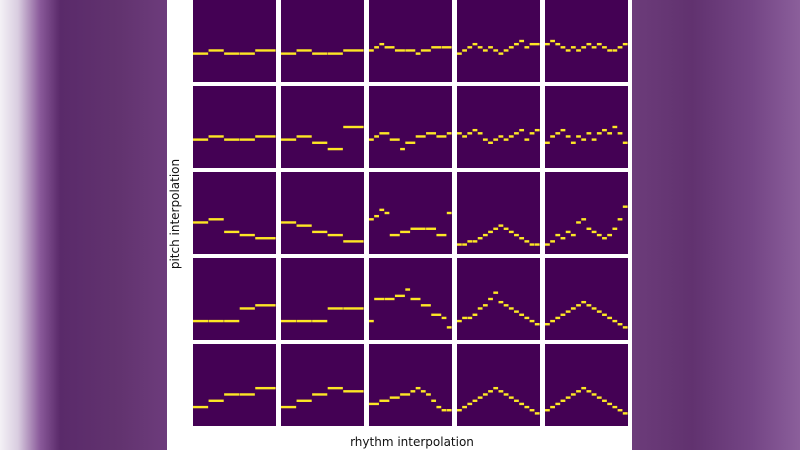 Image resolution: width=800 pixels, height=450 pixels. I want to click on panel-r1-c1, so click(234, 41).